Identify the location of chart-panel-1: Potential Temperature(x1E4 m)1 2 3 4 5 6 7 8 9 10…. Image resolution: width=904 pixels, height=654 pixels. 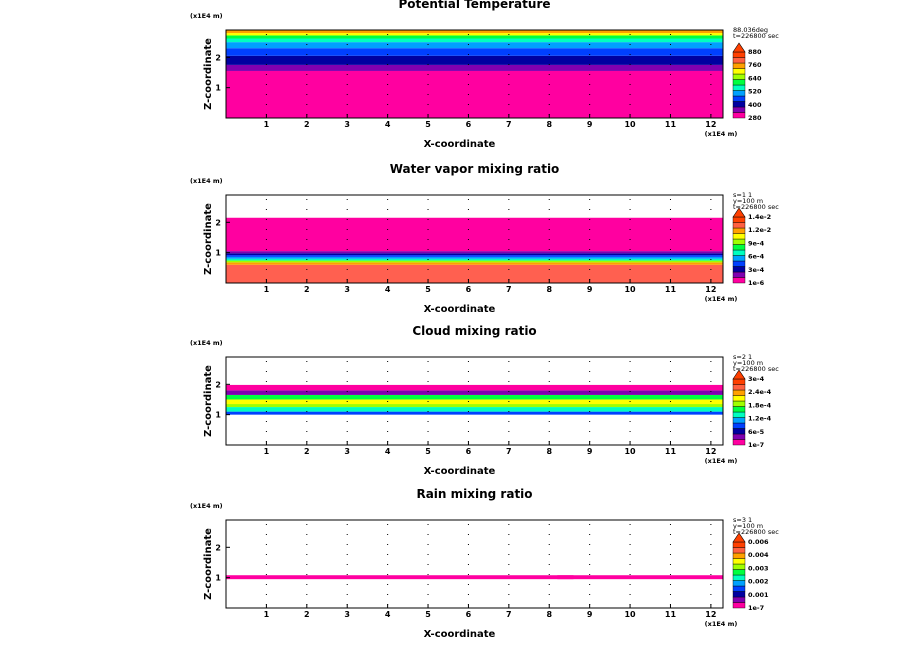
(484, 75).